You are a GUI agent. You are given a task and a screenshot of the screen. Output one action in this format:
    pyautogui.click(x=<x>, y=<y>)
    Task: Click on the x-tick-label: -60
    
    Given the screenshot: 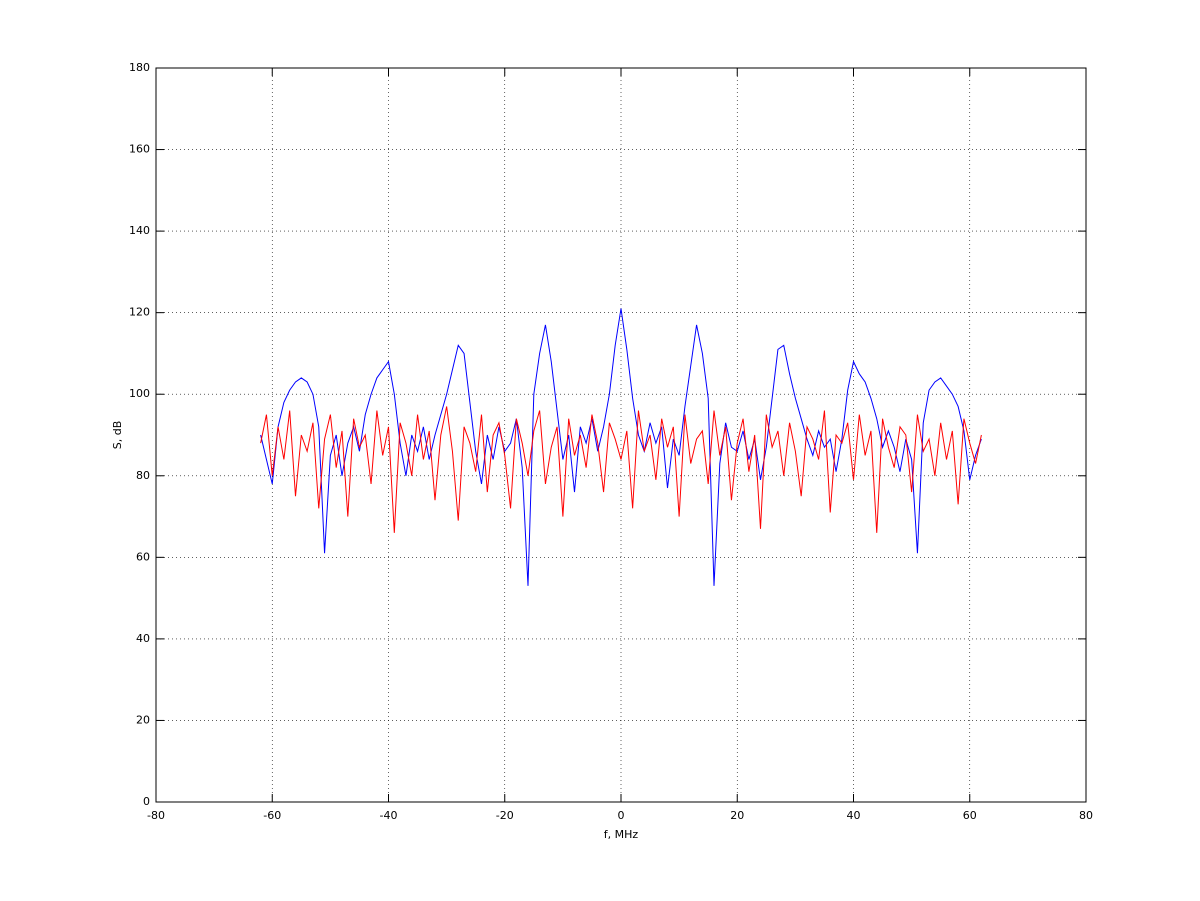 What is the action you would take?
    pyautogui.click(x=272, y=815)
    